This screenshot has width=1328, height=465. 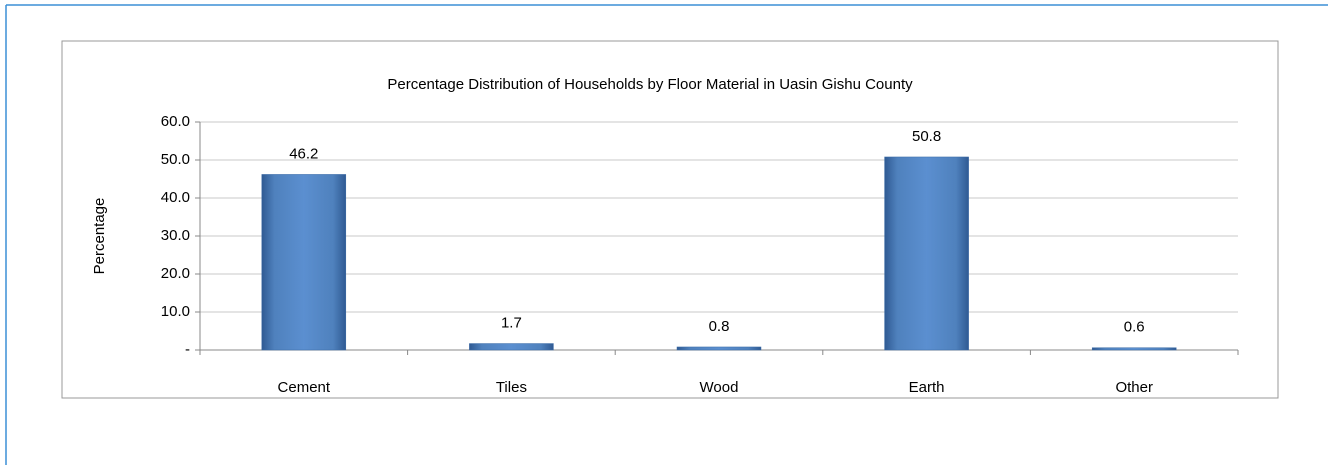 What do you see at coordinates (304, 387) in the screenshot?
I see `x-tick-label: Cement` at bounding box center [304, 387].